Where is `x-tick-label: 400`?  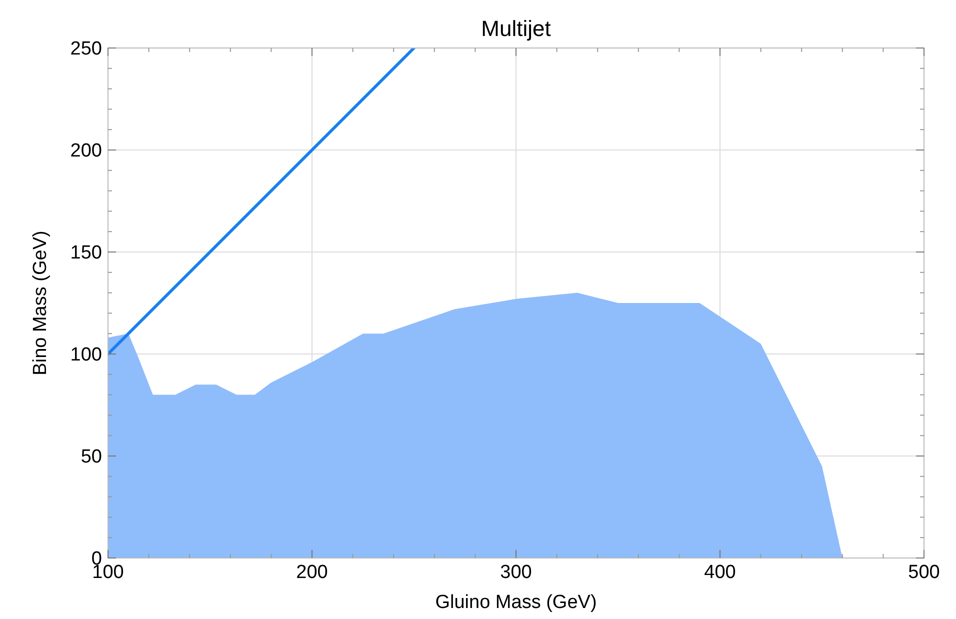 x-tick-label: 400 is located at coordinates (720, 572).